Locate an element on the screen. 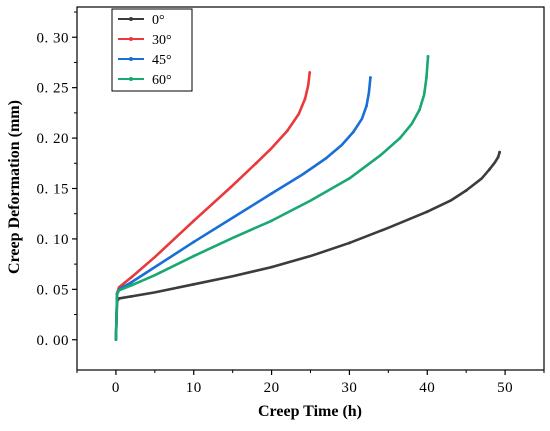  y-tick-label: 0. 25 is located at coordinates (53, 89).